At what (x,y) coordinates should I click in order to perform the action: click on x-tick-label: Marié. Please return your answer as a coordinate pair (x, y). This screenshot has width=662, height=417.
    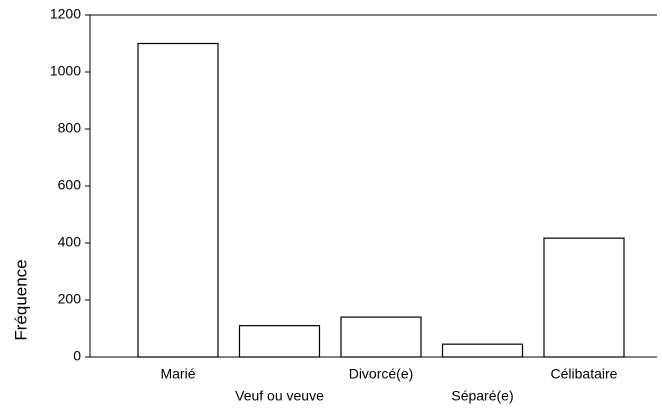
    Looking at the image, I should click on (177, 374).